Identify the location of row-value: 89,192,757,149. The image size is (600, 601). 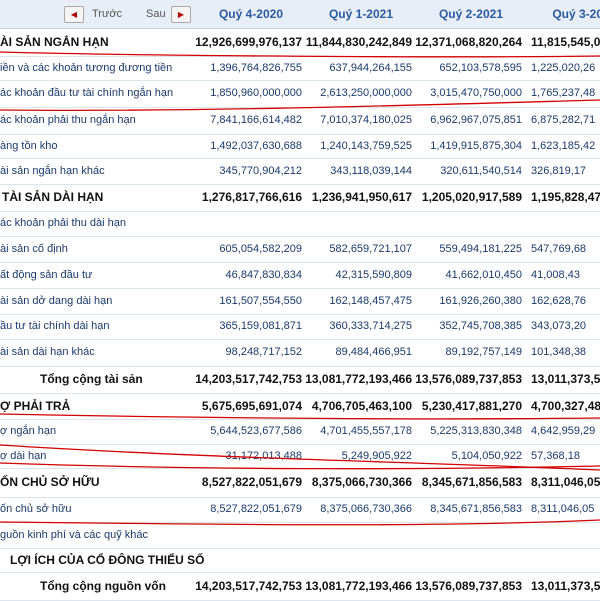
(483, 352).